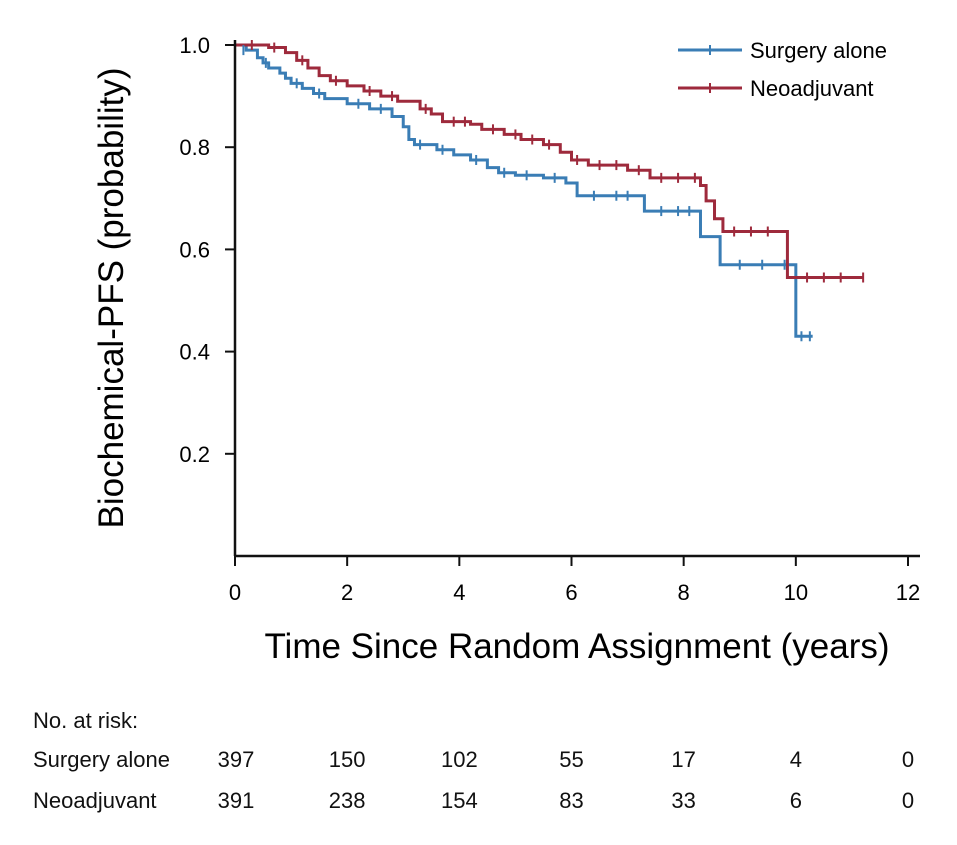  Describe the element at coordinates (818, 50) in the screenshot. I see `legend-label: Surgery alone` at that location.